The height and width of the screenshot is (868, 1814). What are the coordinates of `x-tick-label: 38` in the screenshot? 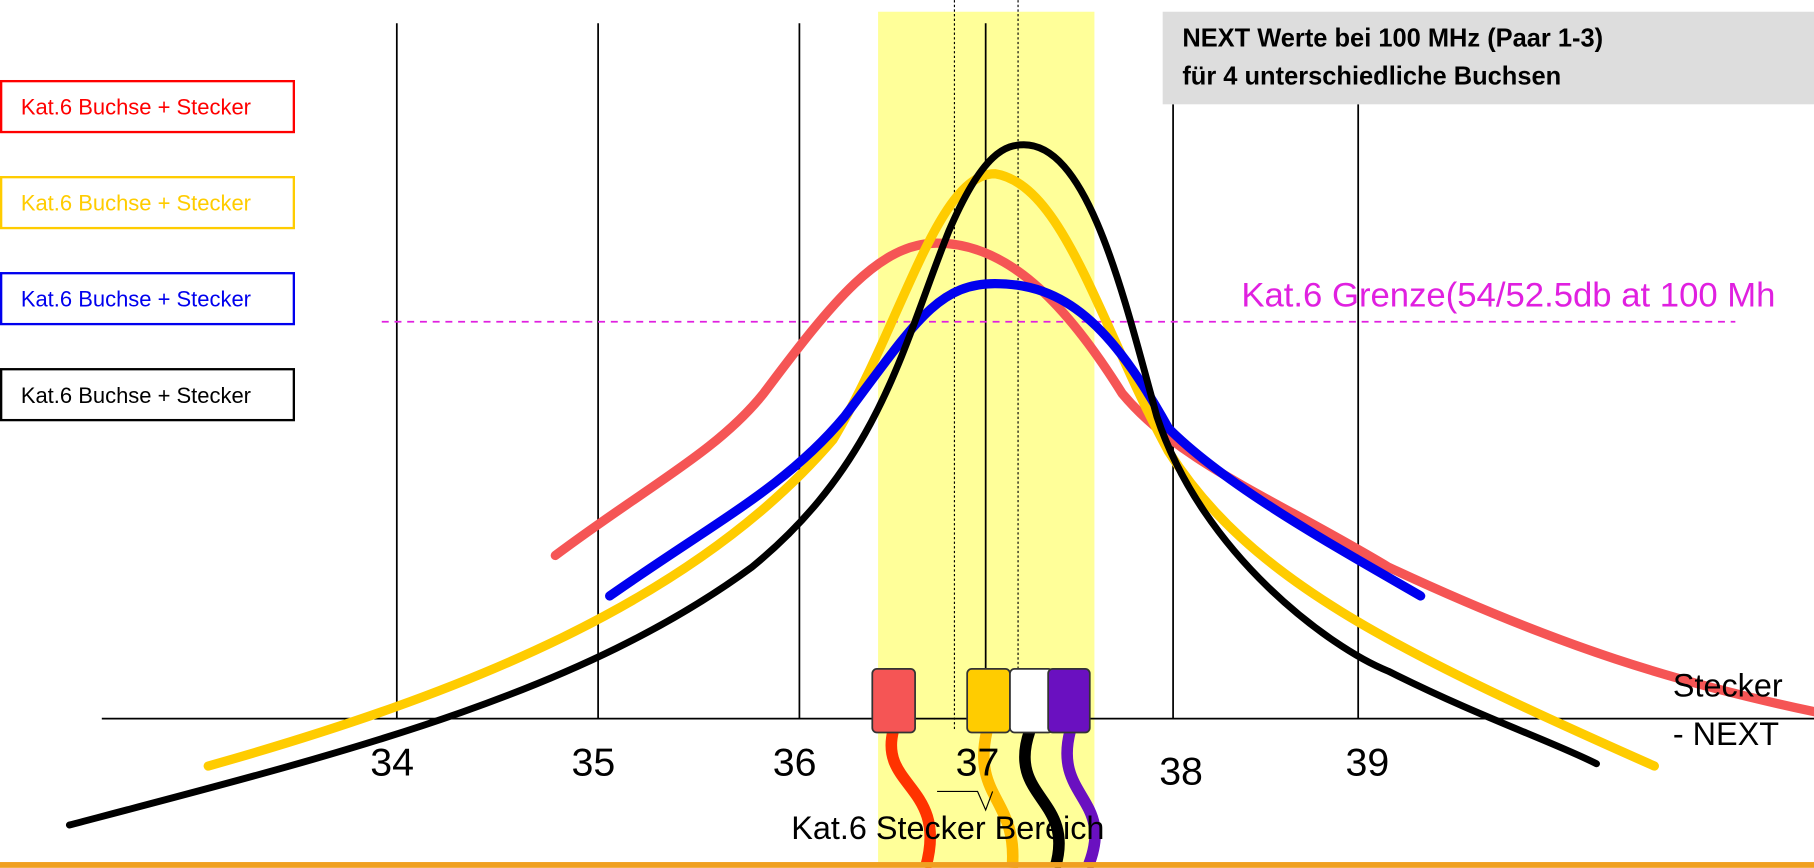 It's located at (1181, 772).